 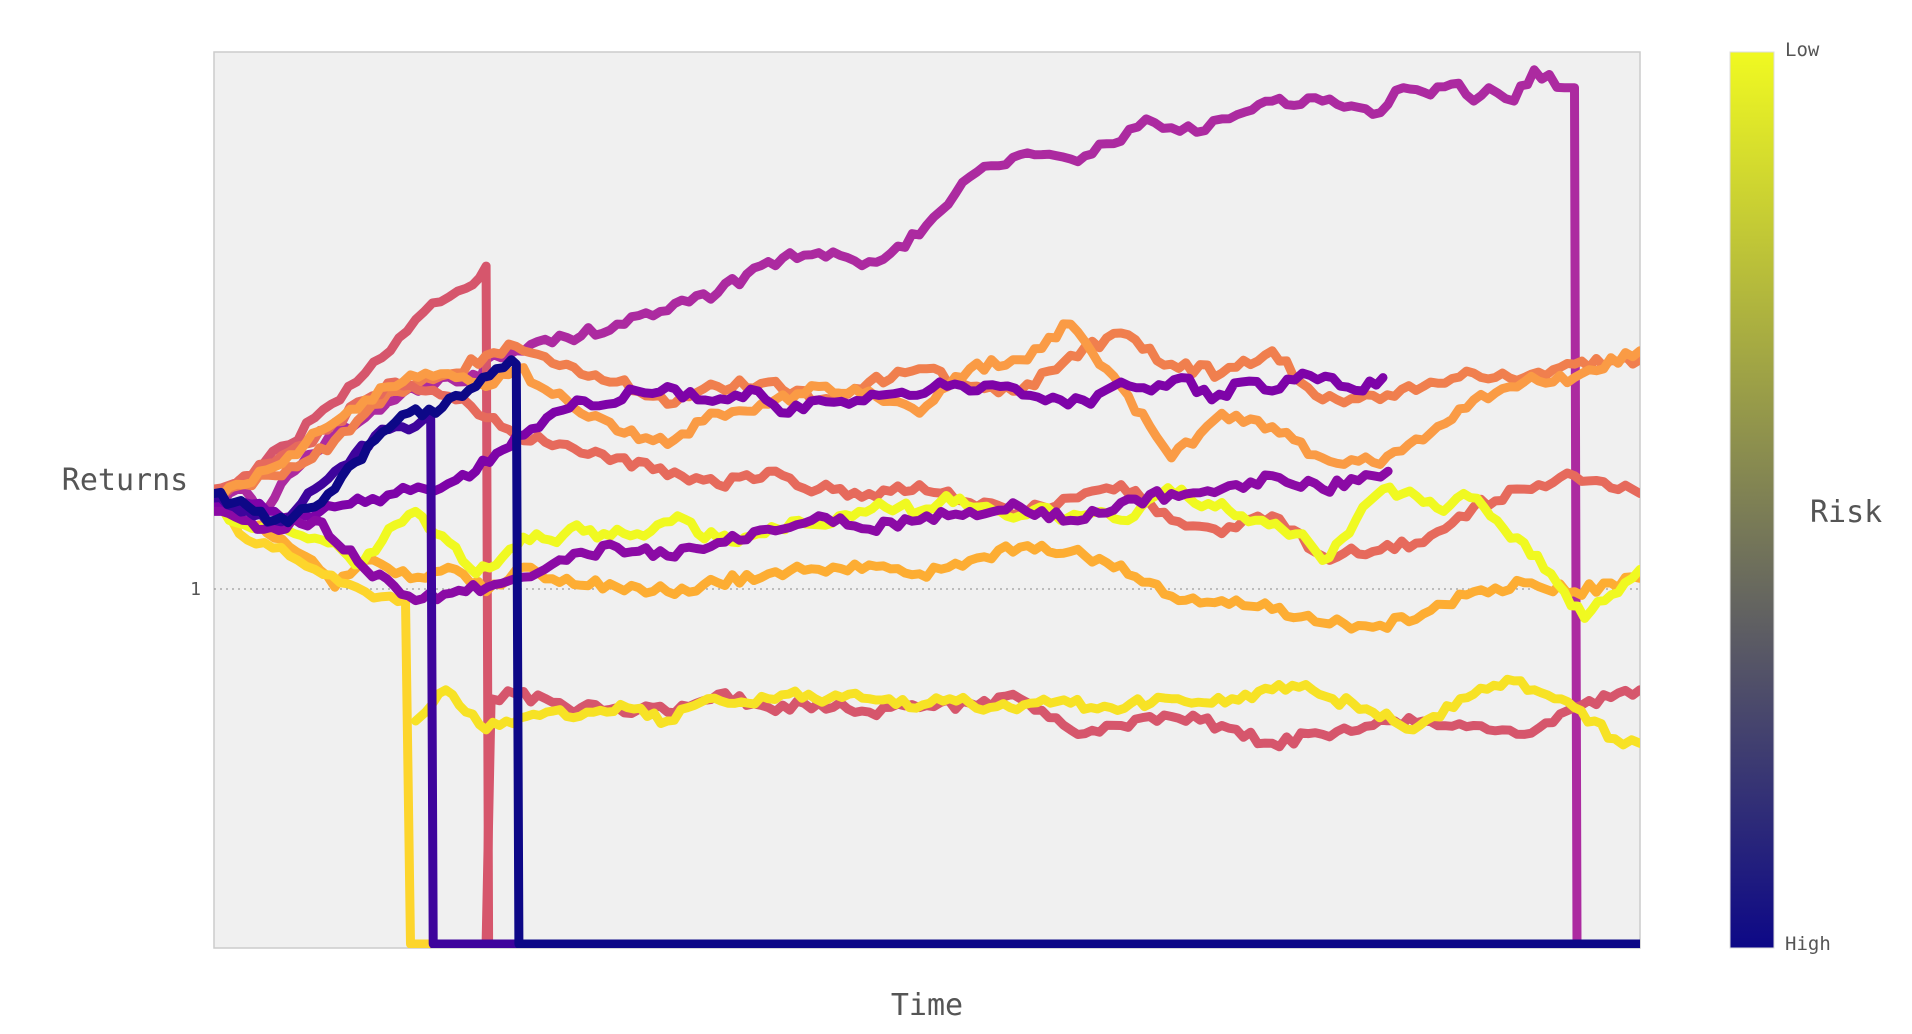 I want to click on y-axis-title: Returns, so click(x=125, y=480).